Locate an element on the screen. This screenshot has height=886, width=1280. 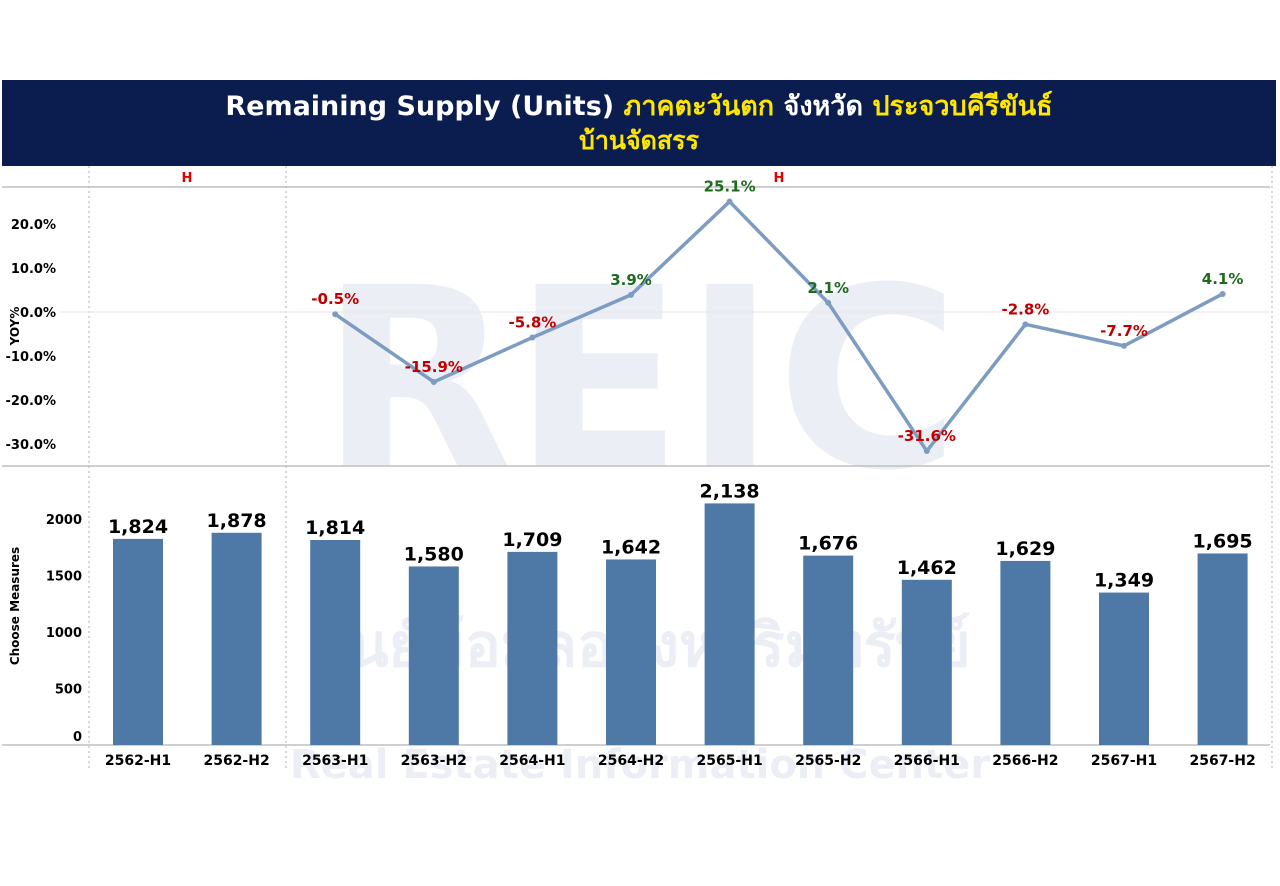
yoy-value-label: 3.9% is located at coordinates (631, 280).